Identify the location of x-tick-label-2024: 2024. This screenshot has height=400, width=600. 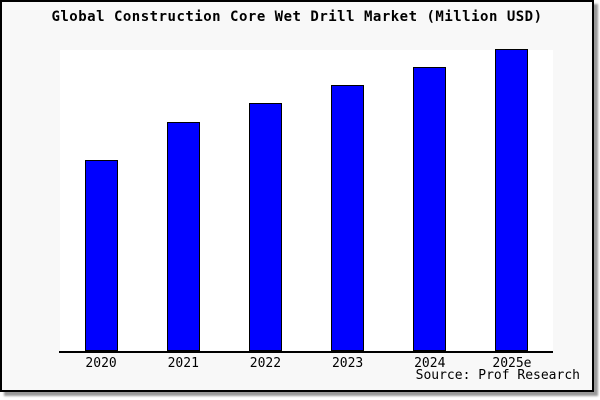
(430, 363).